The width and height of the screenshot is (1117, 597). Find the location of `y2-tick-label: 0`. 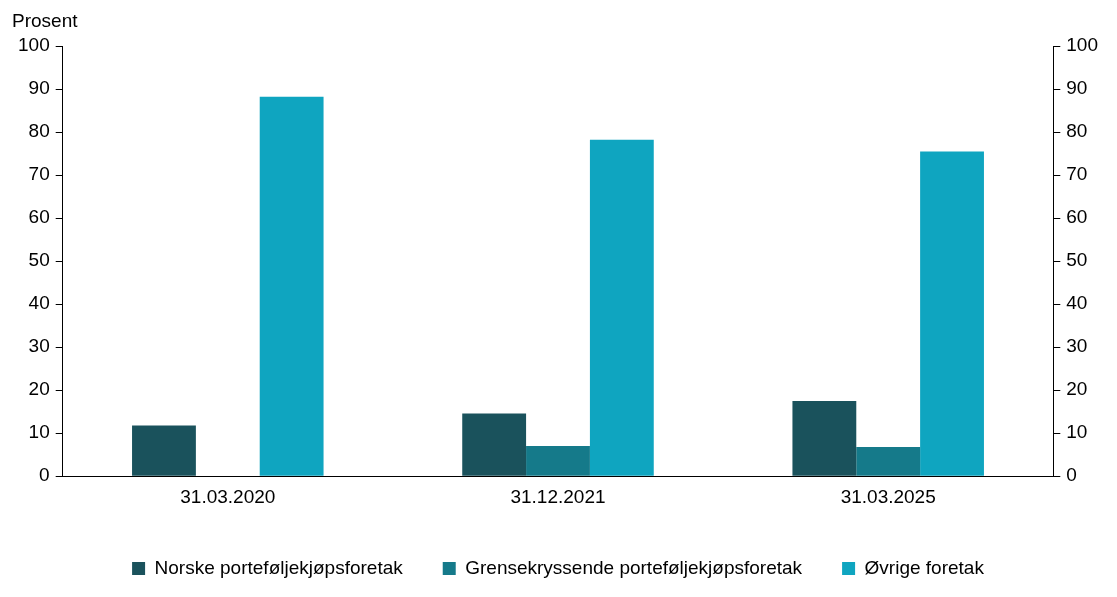

y2-tick-label: 0 is located at coordinates (1071, 475).